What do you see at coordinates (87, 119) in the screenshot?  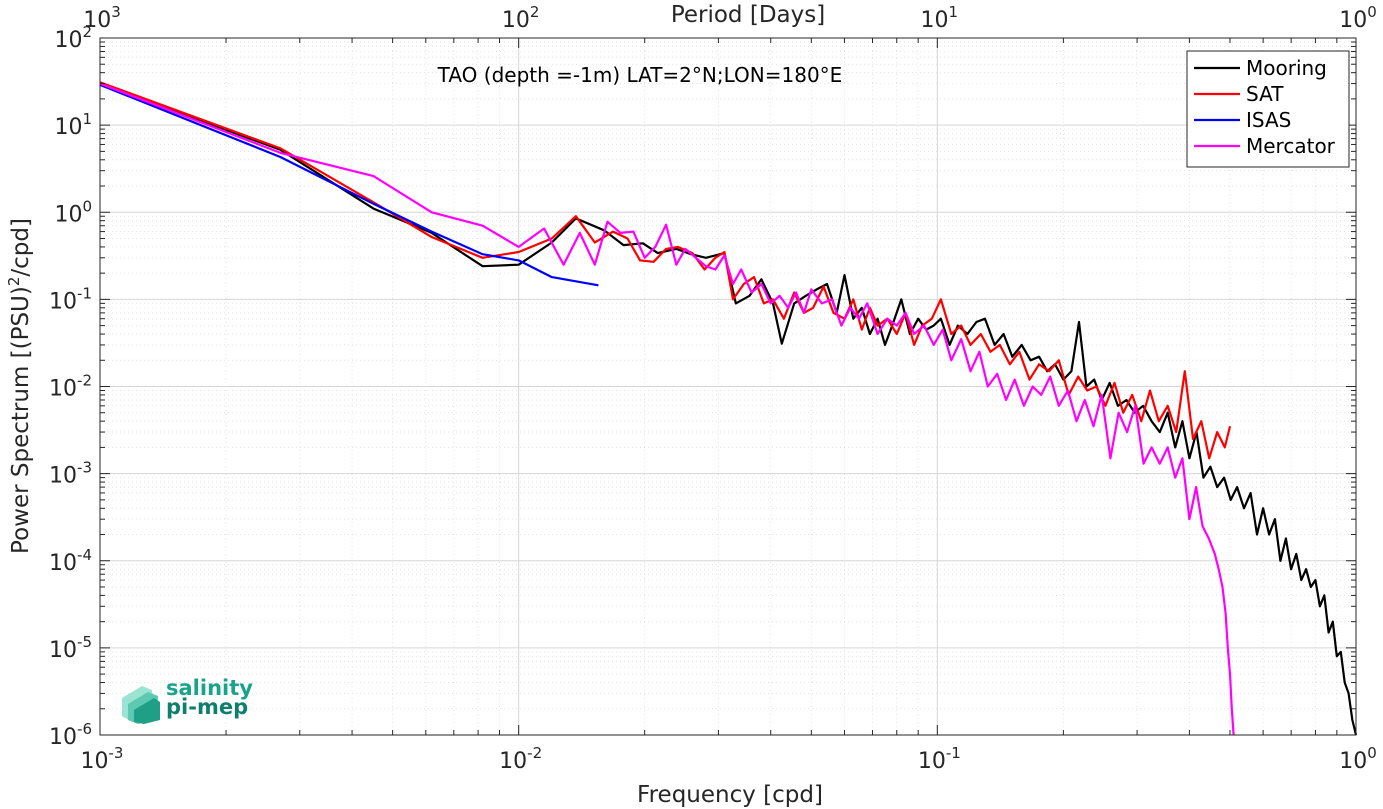 I see `y-tick-label-exponent: 1` at bounding box center [87, 119].